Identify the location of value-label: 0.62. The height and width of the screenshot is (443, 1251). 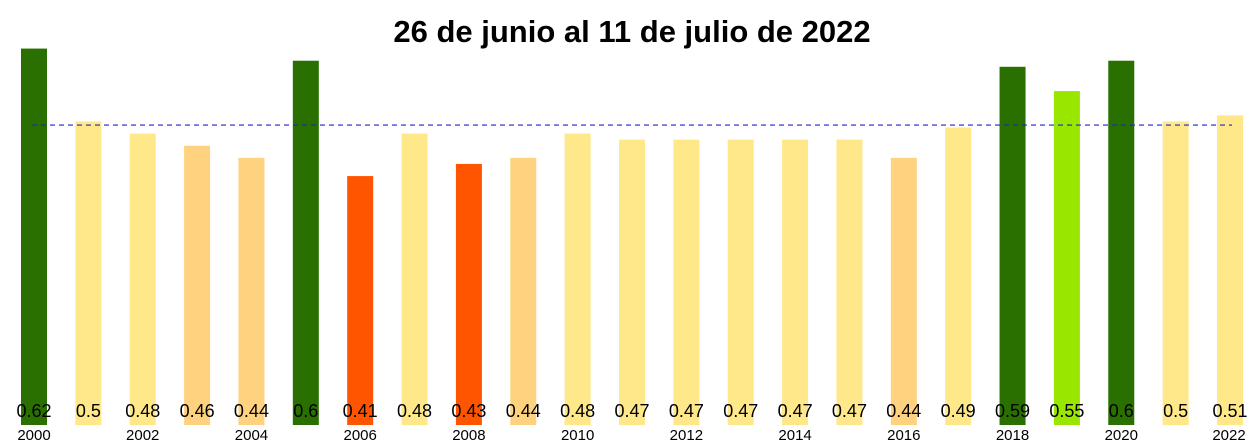
(33, 411).